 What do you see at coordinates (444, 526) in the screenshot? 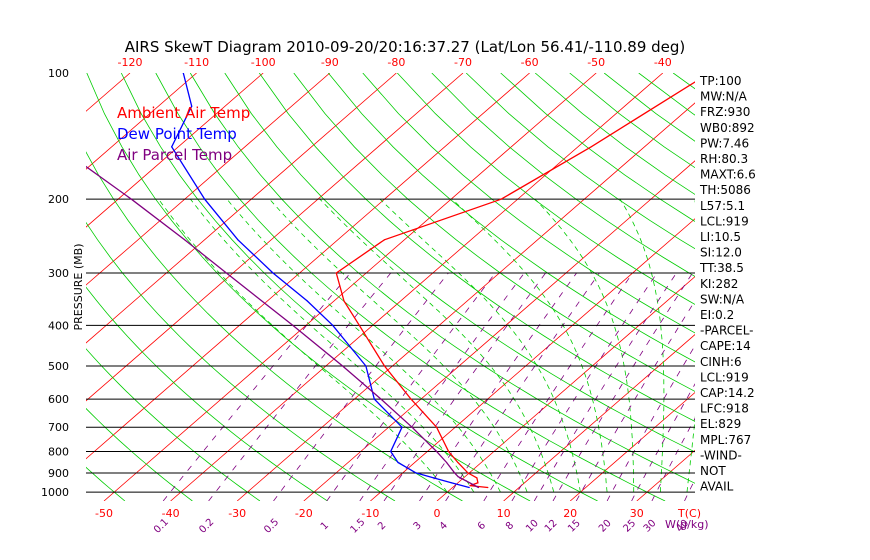
I see `mixing-ratio-label: 4` at bounding box center [444, 526].